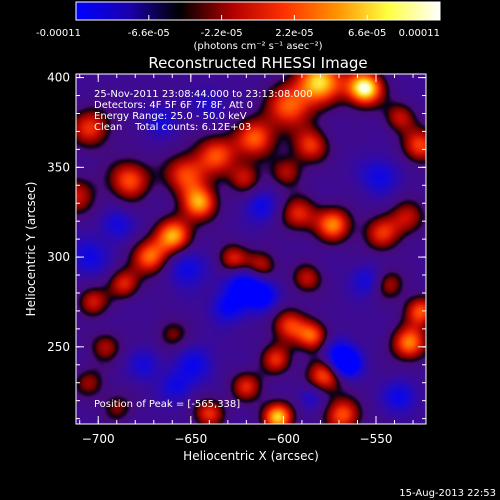 This screenshot has height=500, width=500. What do you see at coordinates (149, 33) in the screenshot?
I see `colorbar-tick-label: -6.6e-05` at bounding box center [149, 33].